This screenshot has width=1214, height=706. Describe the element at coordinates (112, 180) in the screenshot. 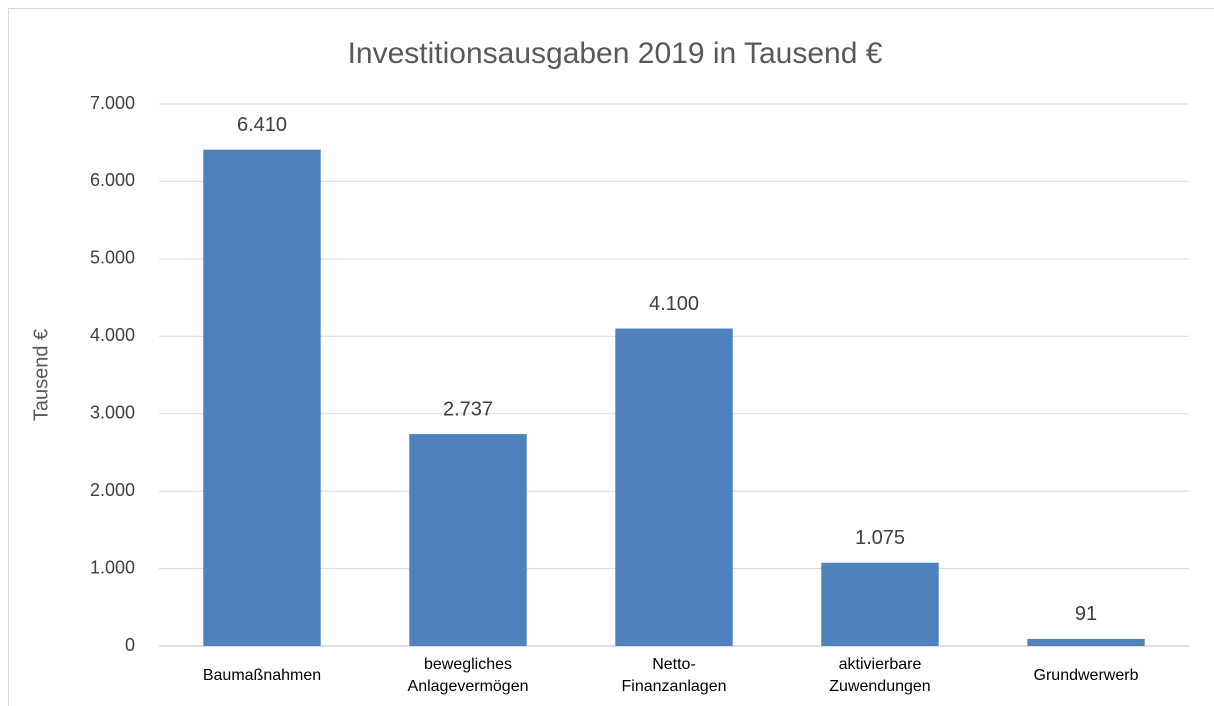

I see `y-tick-label: 6.000` at that location.